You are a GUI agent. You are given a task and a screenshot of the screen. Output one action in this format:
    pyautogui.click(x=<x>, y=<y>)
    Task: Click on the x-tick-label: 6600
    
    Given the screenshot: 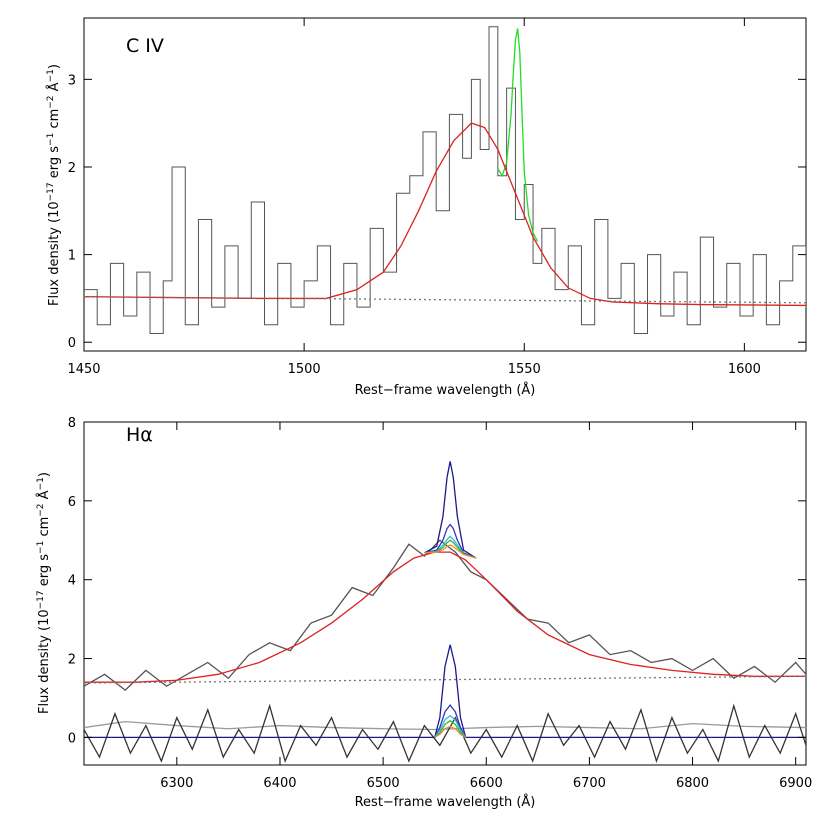 What is the action you would take?
    pyautogui.click(x=486, y=783)
    